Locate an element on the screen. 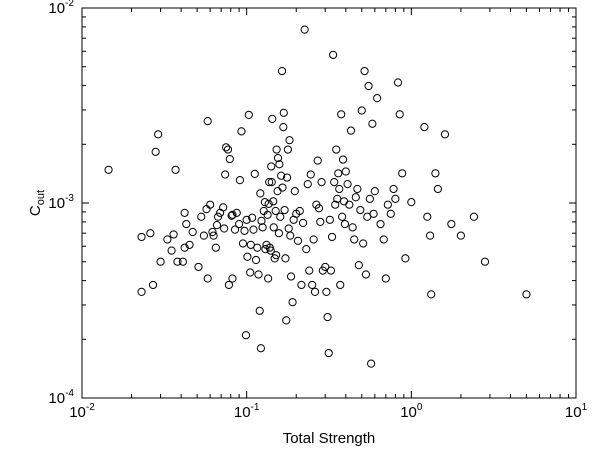 The height and width of the screenshot is (449, 603). x-tick-label: 100 is located at coordinates (411, 411).